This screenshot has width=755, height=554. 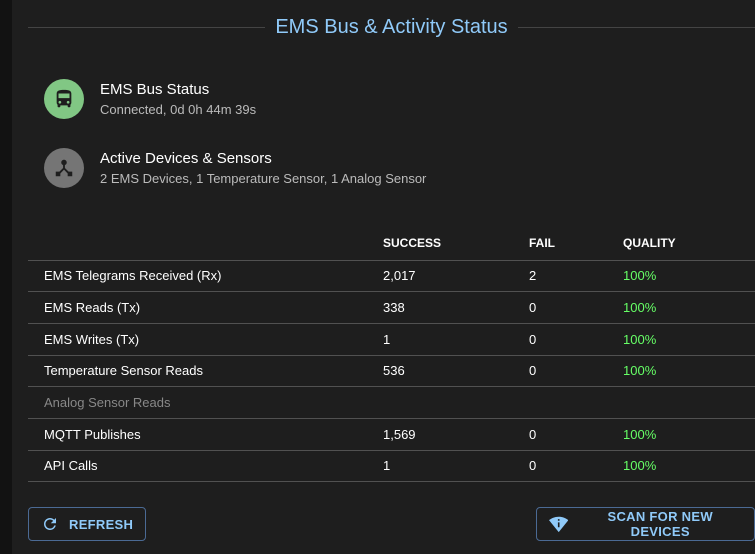 What do you see at coordinates (205, 244) in the screenshot?
I see `header-label` at bounding box center [205, 244].